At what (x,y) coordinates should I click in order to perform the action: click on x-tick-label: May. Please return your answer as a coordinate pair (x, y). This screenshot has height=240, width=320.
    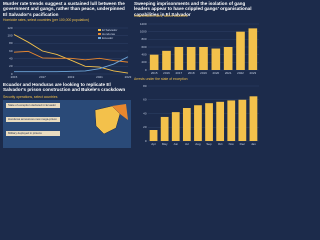
    Looking at the image, I should click on (165, 144).